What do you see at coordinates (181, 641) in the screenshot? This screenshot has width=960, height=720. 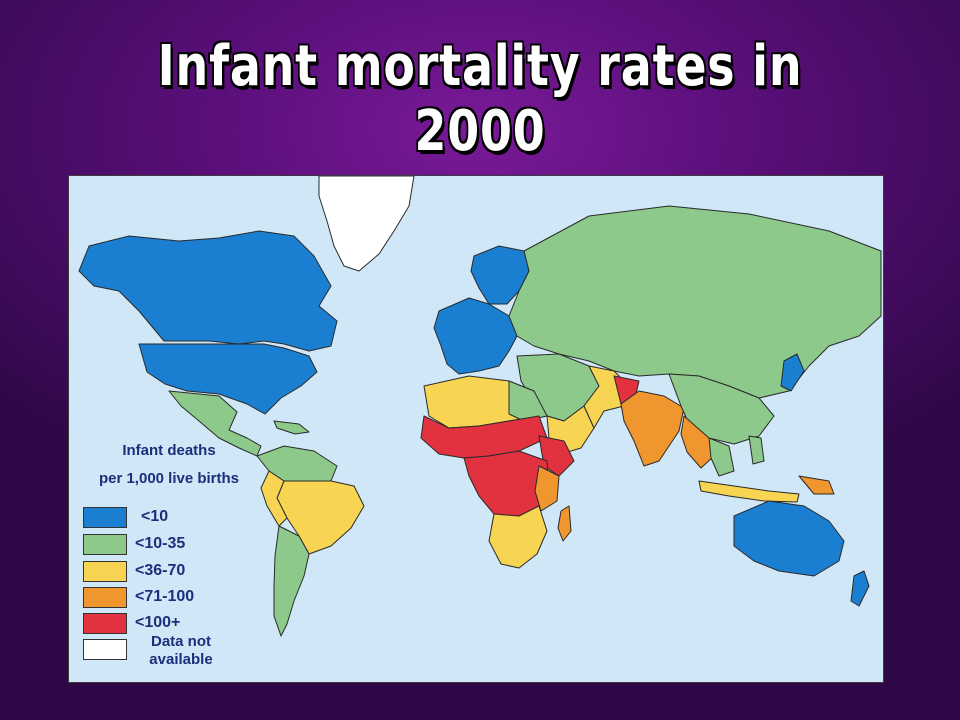 I see `legend-no-data-line1: Data not` at bounding box center [181, 641].